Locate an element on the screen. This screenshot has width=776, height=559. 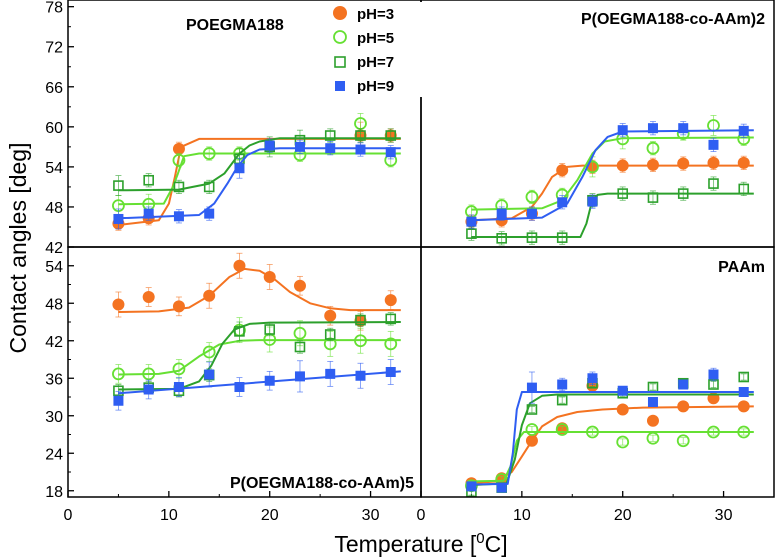
legend-label-ph5: pH=5 is located at coordinates (375, 38).